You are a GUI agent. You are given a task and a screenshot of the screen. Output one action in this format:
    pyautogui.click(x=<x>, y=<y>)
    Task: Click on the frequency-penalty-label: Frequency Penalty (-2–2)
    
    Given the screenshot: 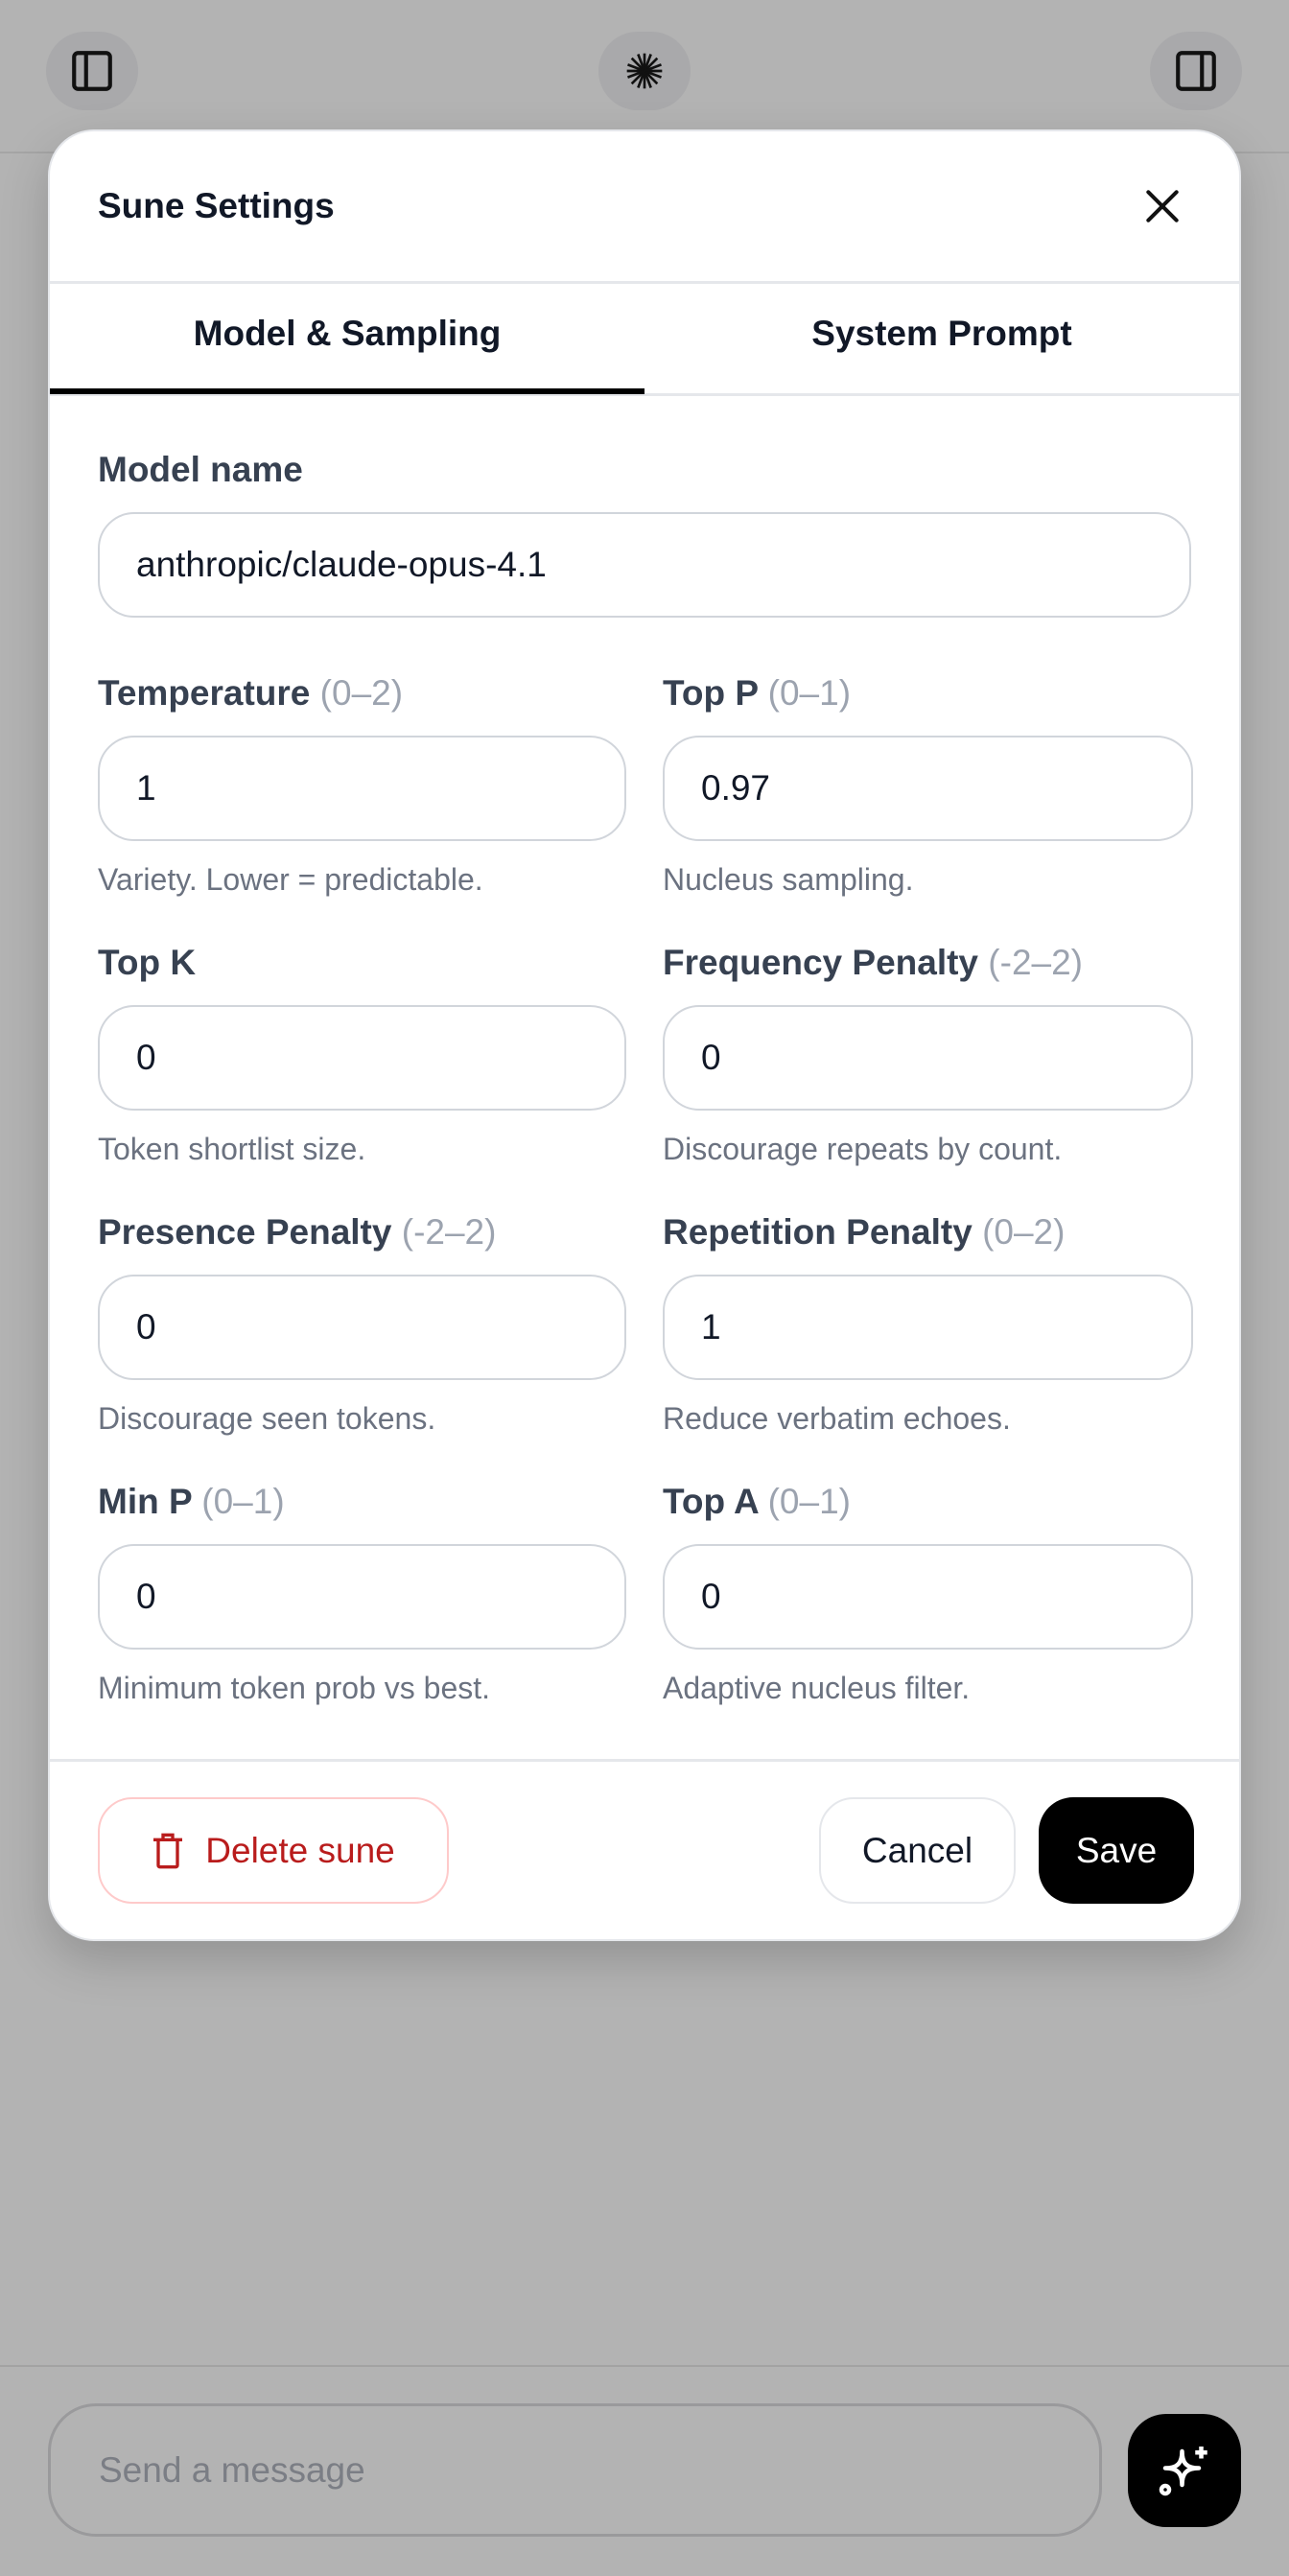 What is the action you would take?
    pyautogui.click(x=928, y=963)
    